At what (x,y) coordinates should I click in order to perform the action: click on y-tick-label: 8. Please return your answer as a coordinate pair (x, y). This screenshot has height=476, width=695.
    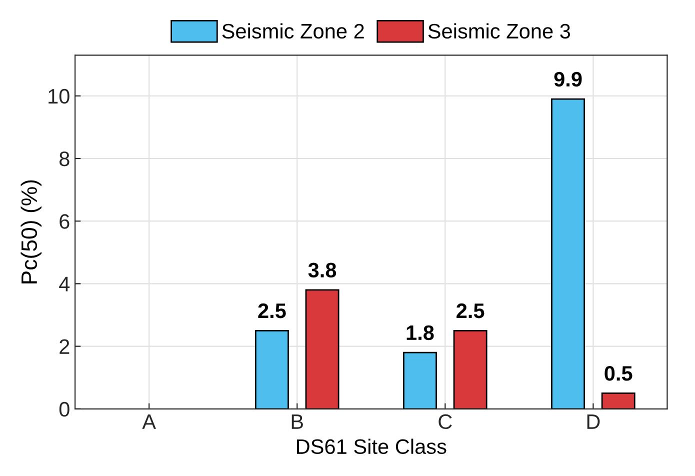
    Looking at the image, I should click on (65, 159).